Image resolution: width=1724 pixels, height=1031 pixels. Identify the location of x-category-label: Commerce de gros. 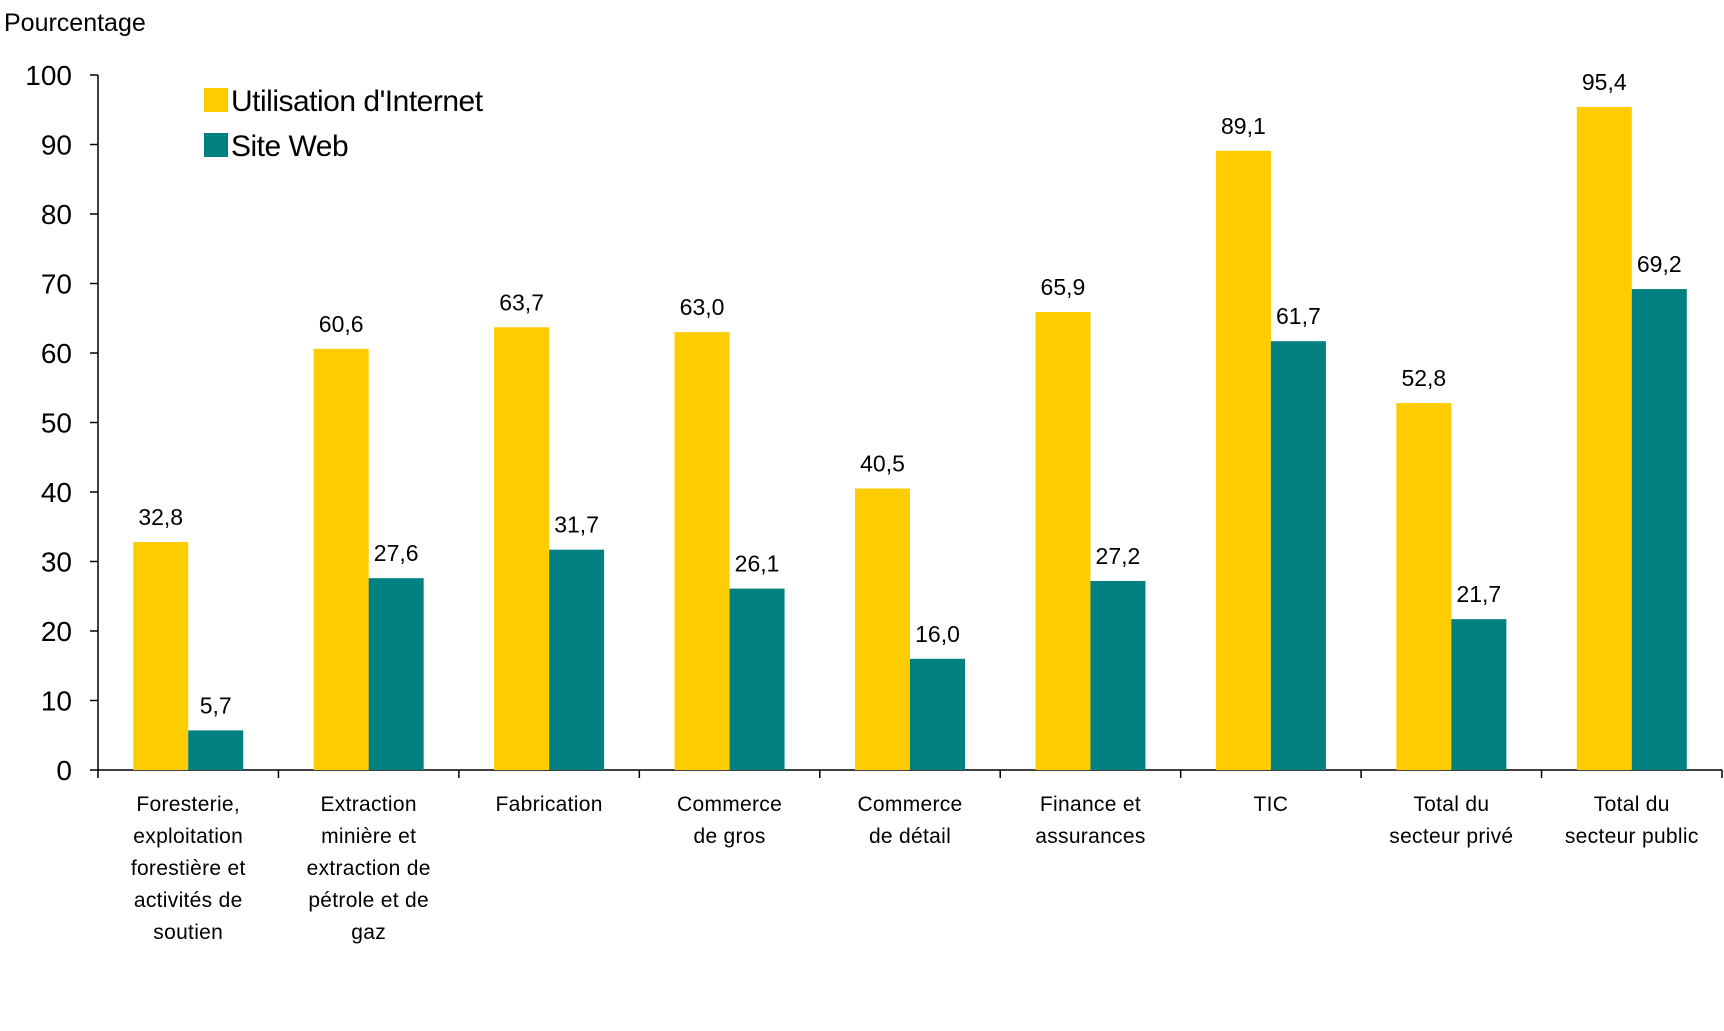
(729, 820).